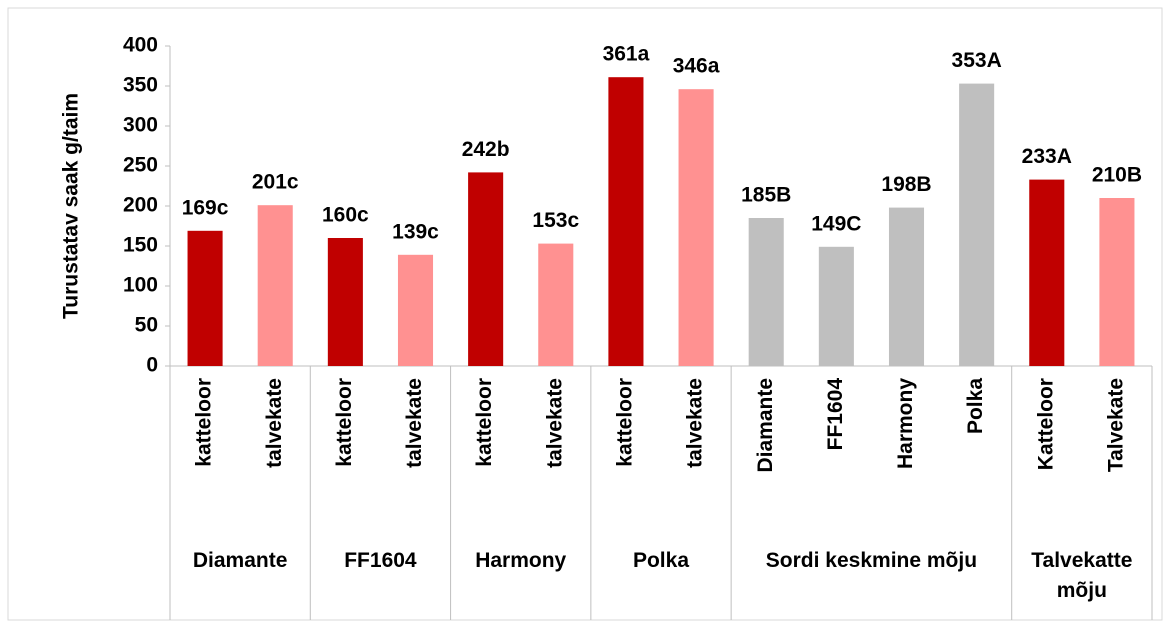 The height and width of the screenshot is (624, 1170). I want to click on y-tick-label: 150, so click(140, 245).